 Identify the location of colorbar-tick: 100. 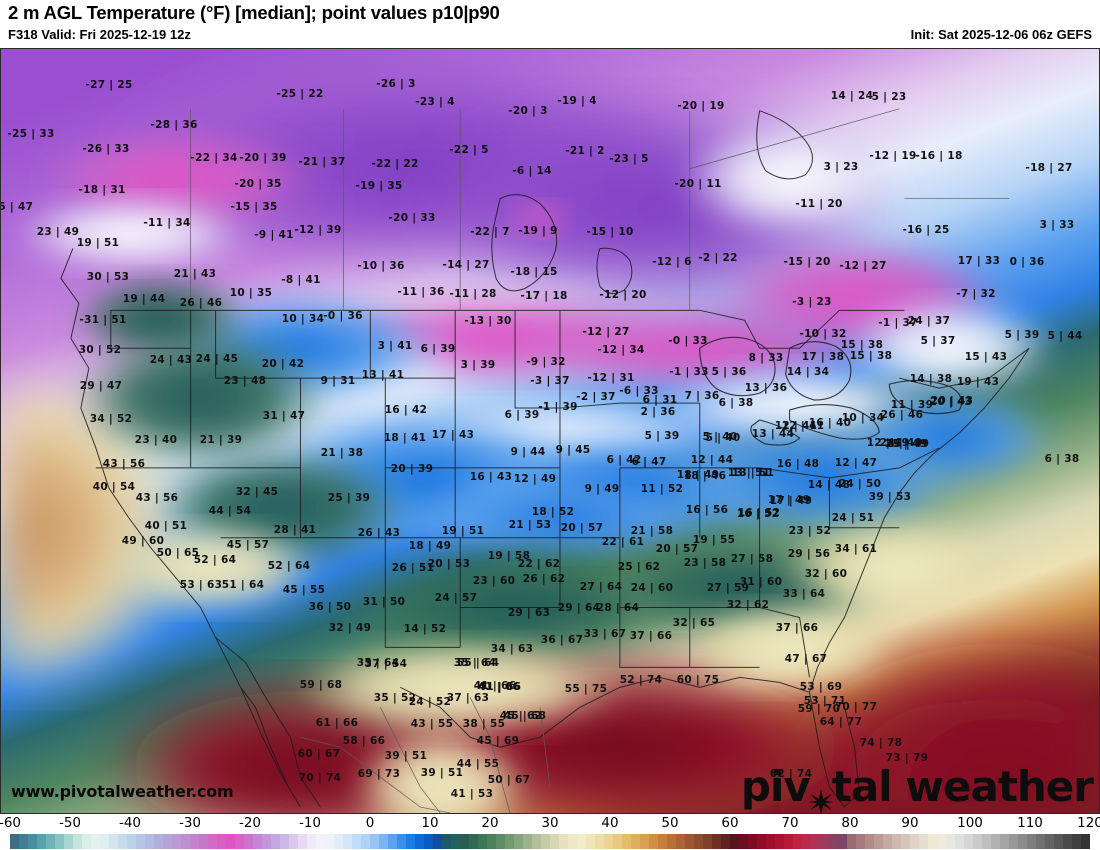
(970, 823).